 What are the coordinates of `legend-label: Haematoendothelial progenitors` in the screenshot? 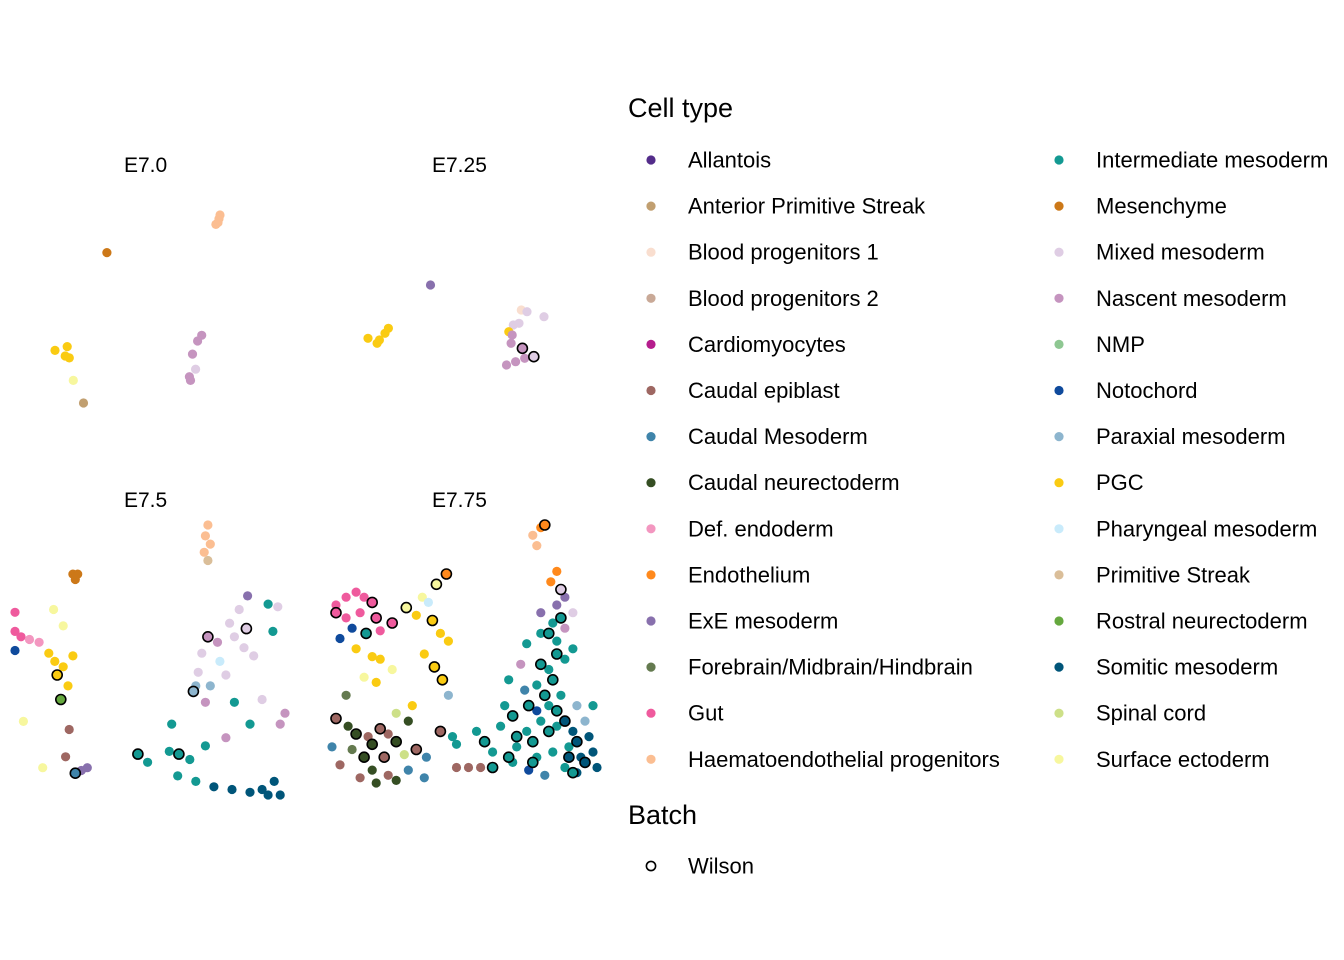 It's located at (844, 759).